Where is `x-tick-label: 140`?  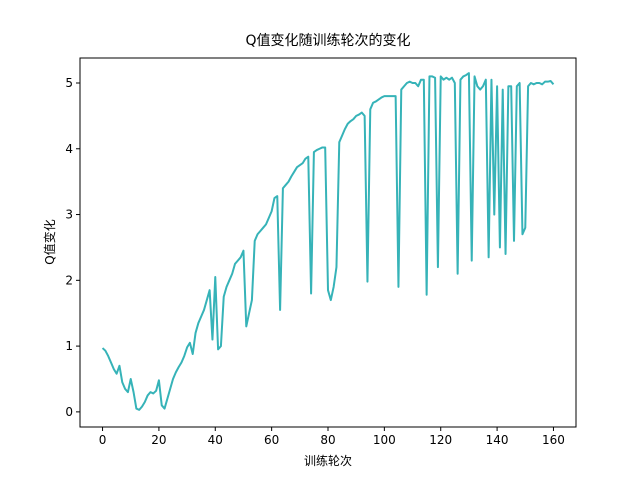
x-tick-label: 140 is located at coordinates (497, 440).